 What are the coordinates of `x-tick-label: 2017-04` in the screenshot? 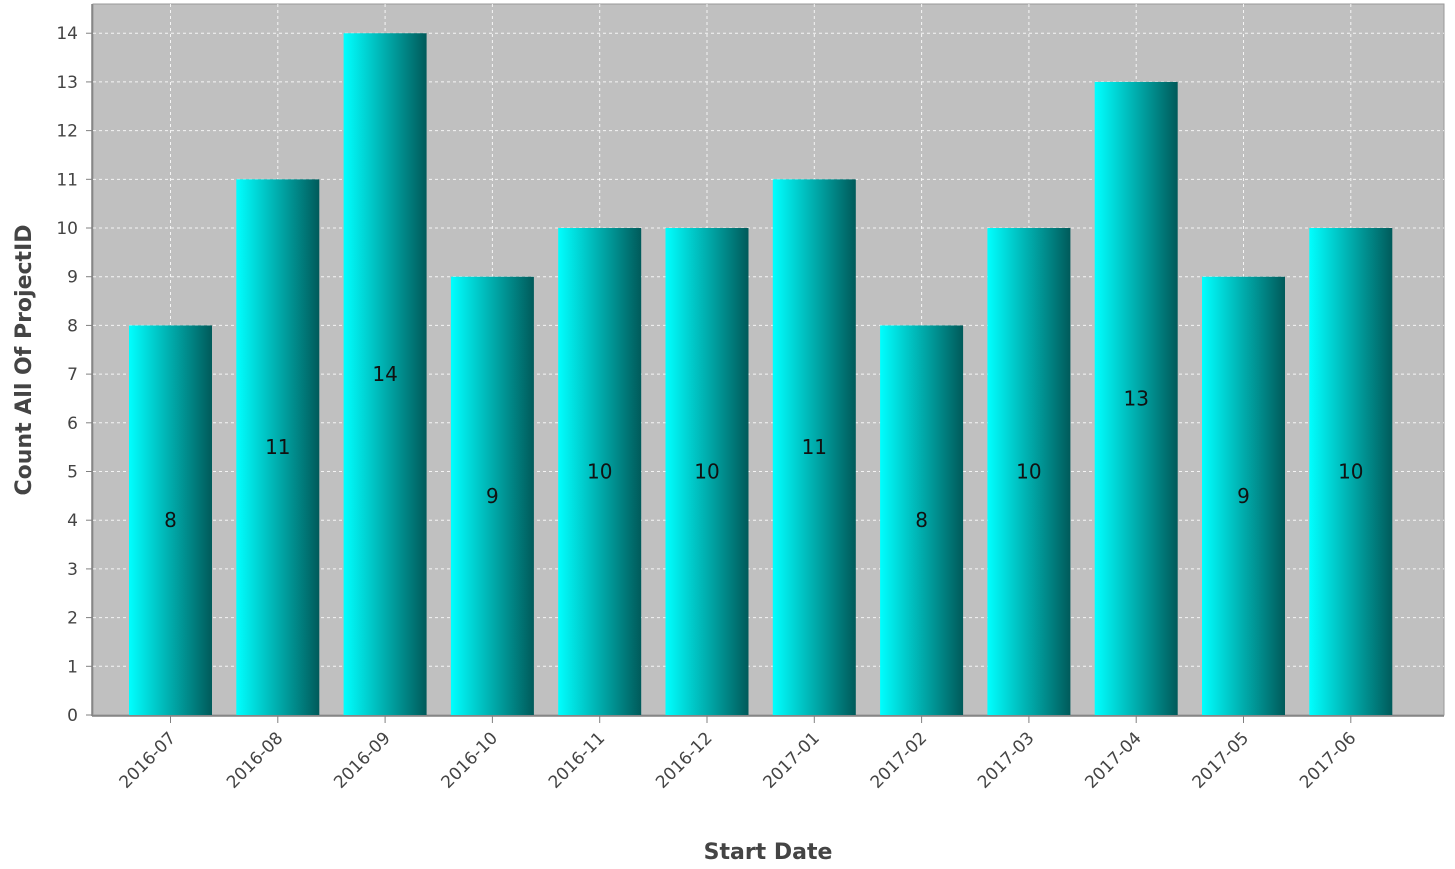 It's located at (1113, 760).